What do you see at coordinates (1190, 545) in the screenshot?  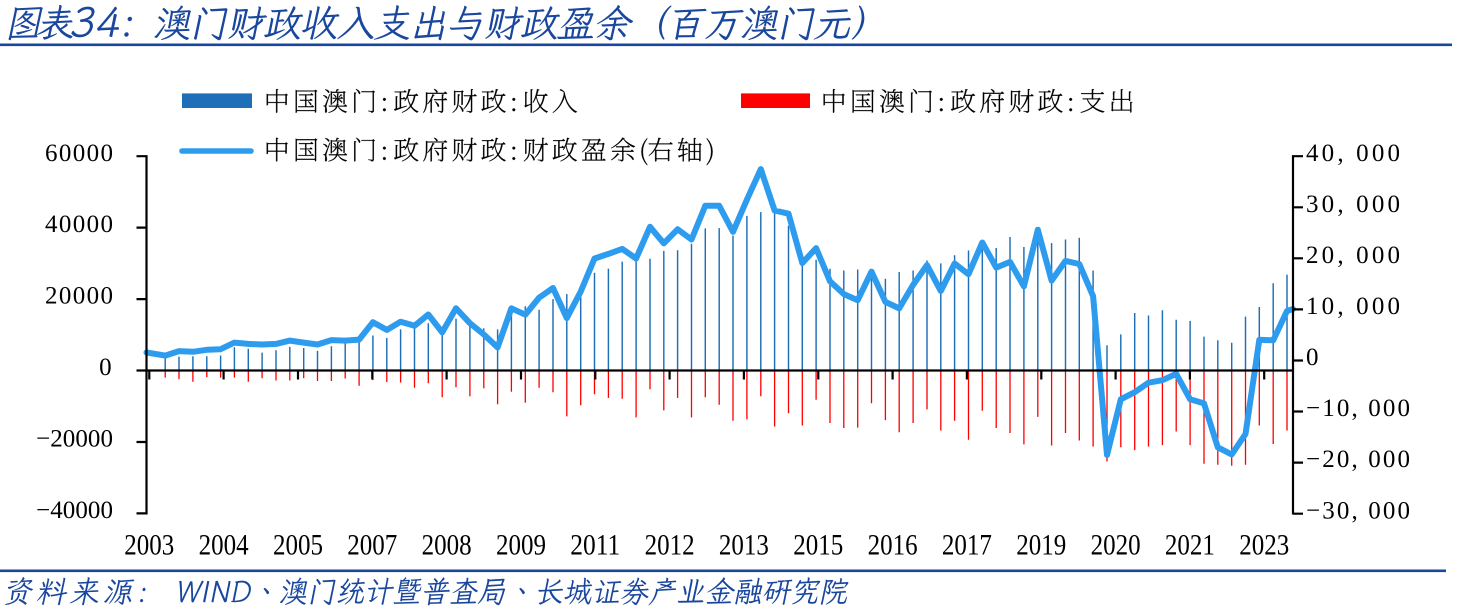 I see `svg-text: 2021` at bounding box center [1190, 545].